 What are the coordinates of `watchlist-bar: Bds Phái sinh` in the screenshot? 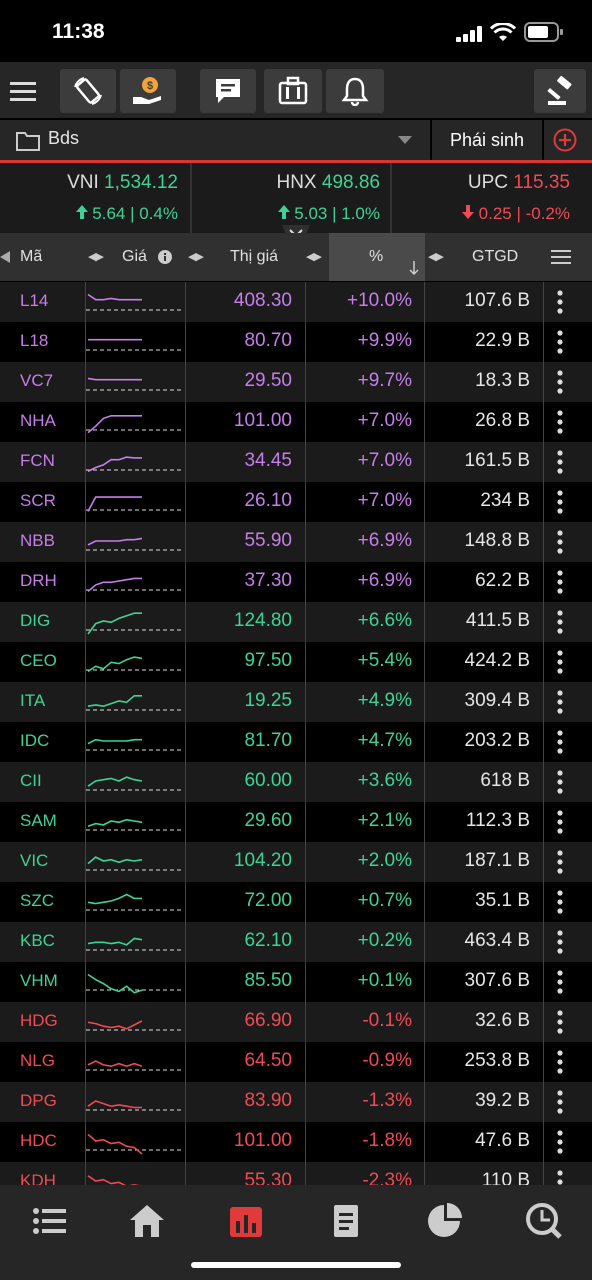 It's located at (296, 141).